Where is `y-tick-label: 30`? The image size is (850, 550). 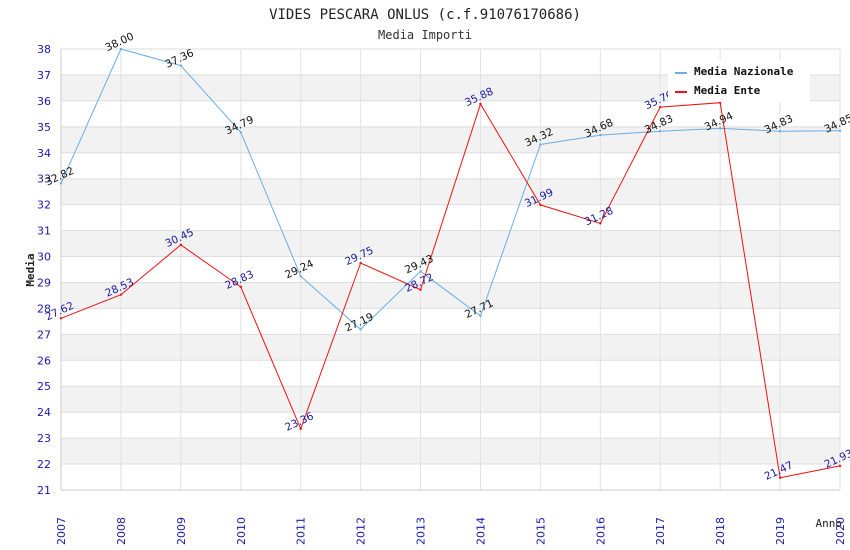 y-tick-label: 30 is located at coordinates (44, 257).